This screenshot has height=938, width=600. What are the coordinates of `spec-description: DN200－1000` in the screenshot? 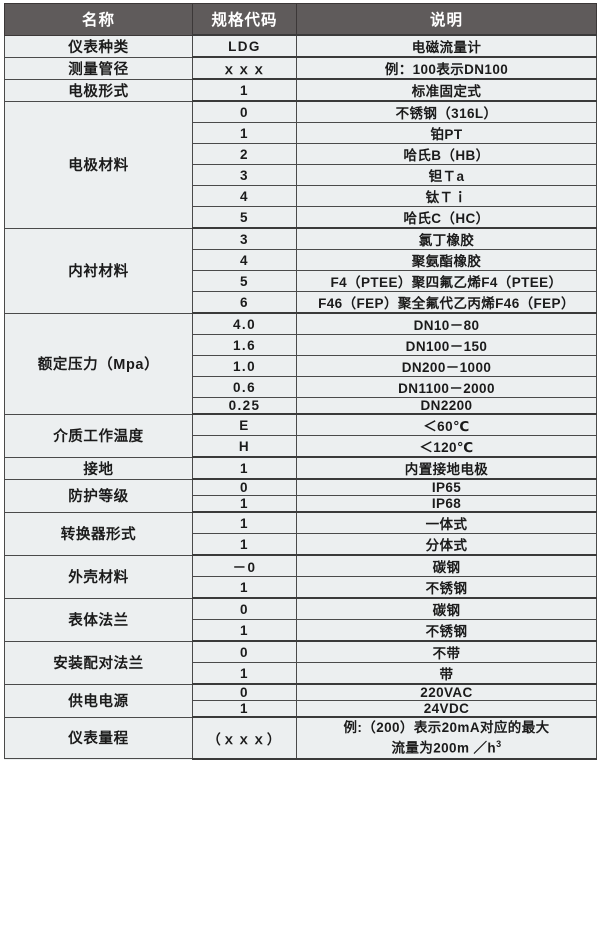 It's located at (446, 366).